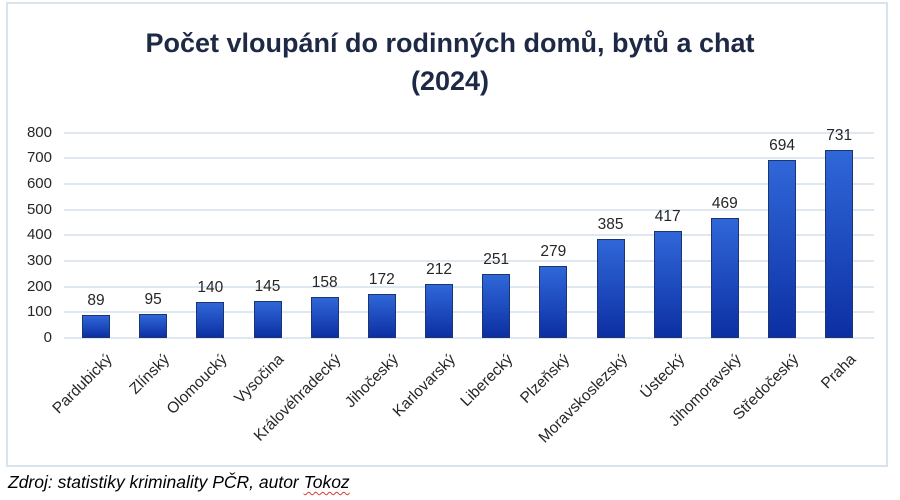 This screenshot has height=500, width=900. What do you see at coordinates (450, 81) in the screenshot?
I see `chart-subtitle: (2024)` at bounding box center [450, 81].